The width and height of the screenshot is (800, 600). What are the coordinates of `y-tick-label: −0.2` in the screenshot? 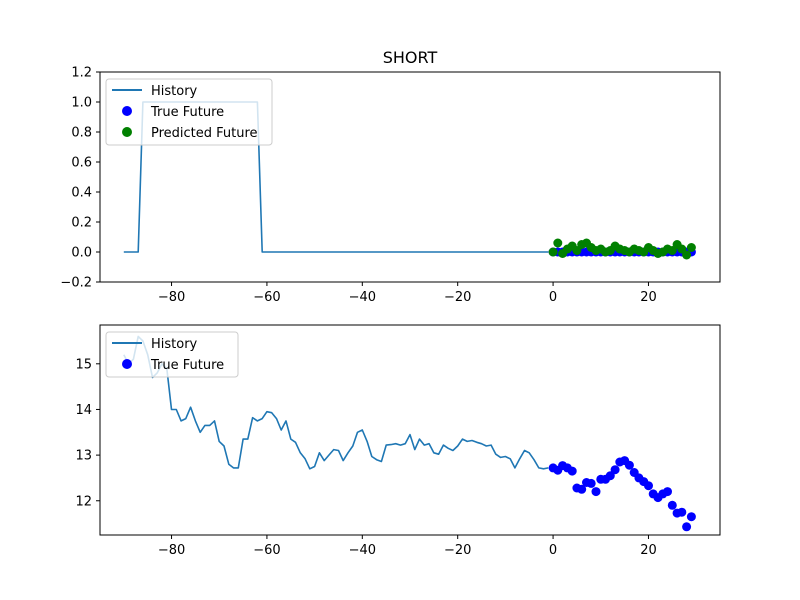 It's located at (76, 283).